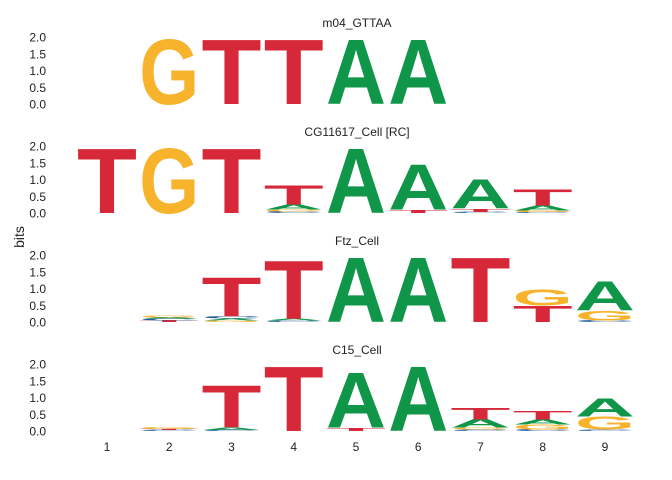 This screenshot has height=480, width=672. What do you see at coordinates (480, 447) in the screenshot?
I see `x-tick-label: 7` at bounding box center [480, 447].